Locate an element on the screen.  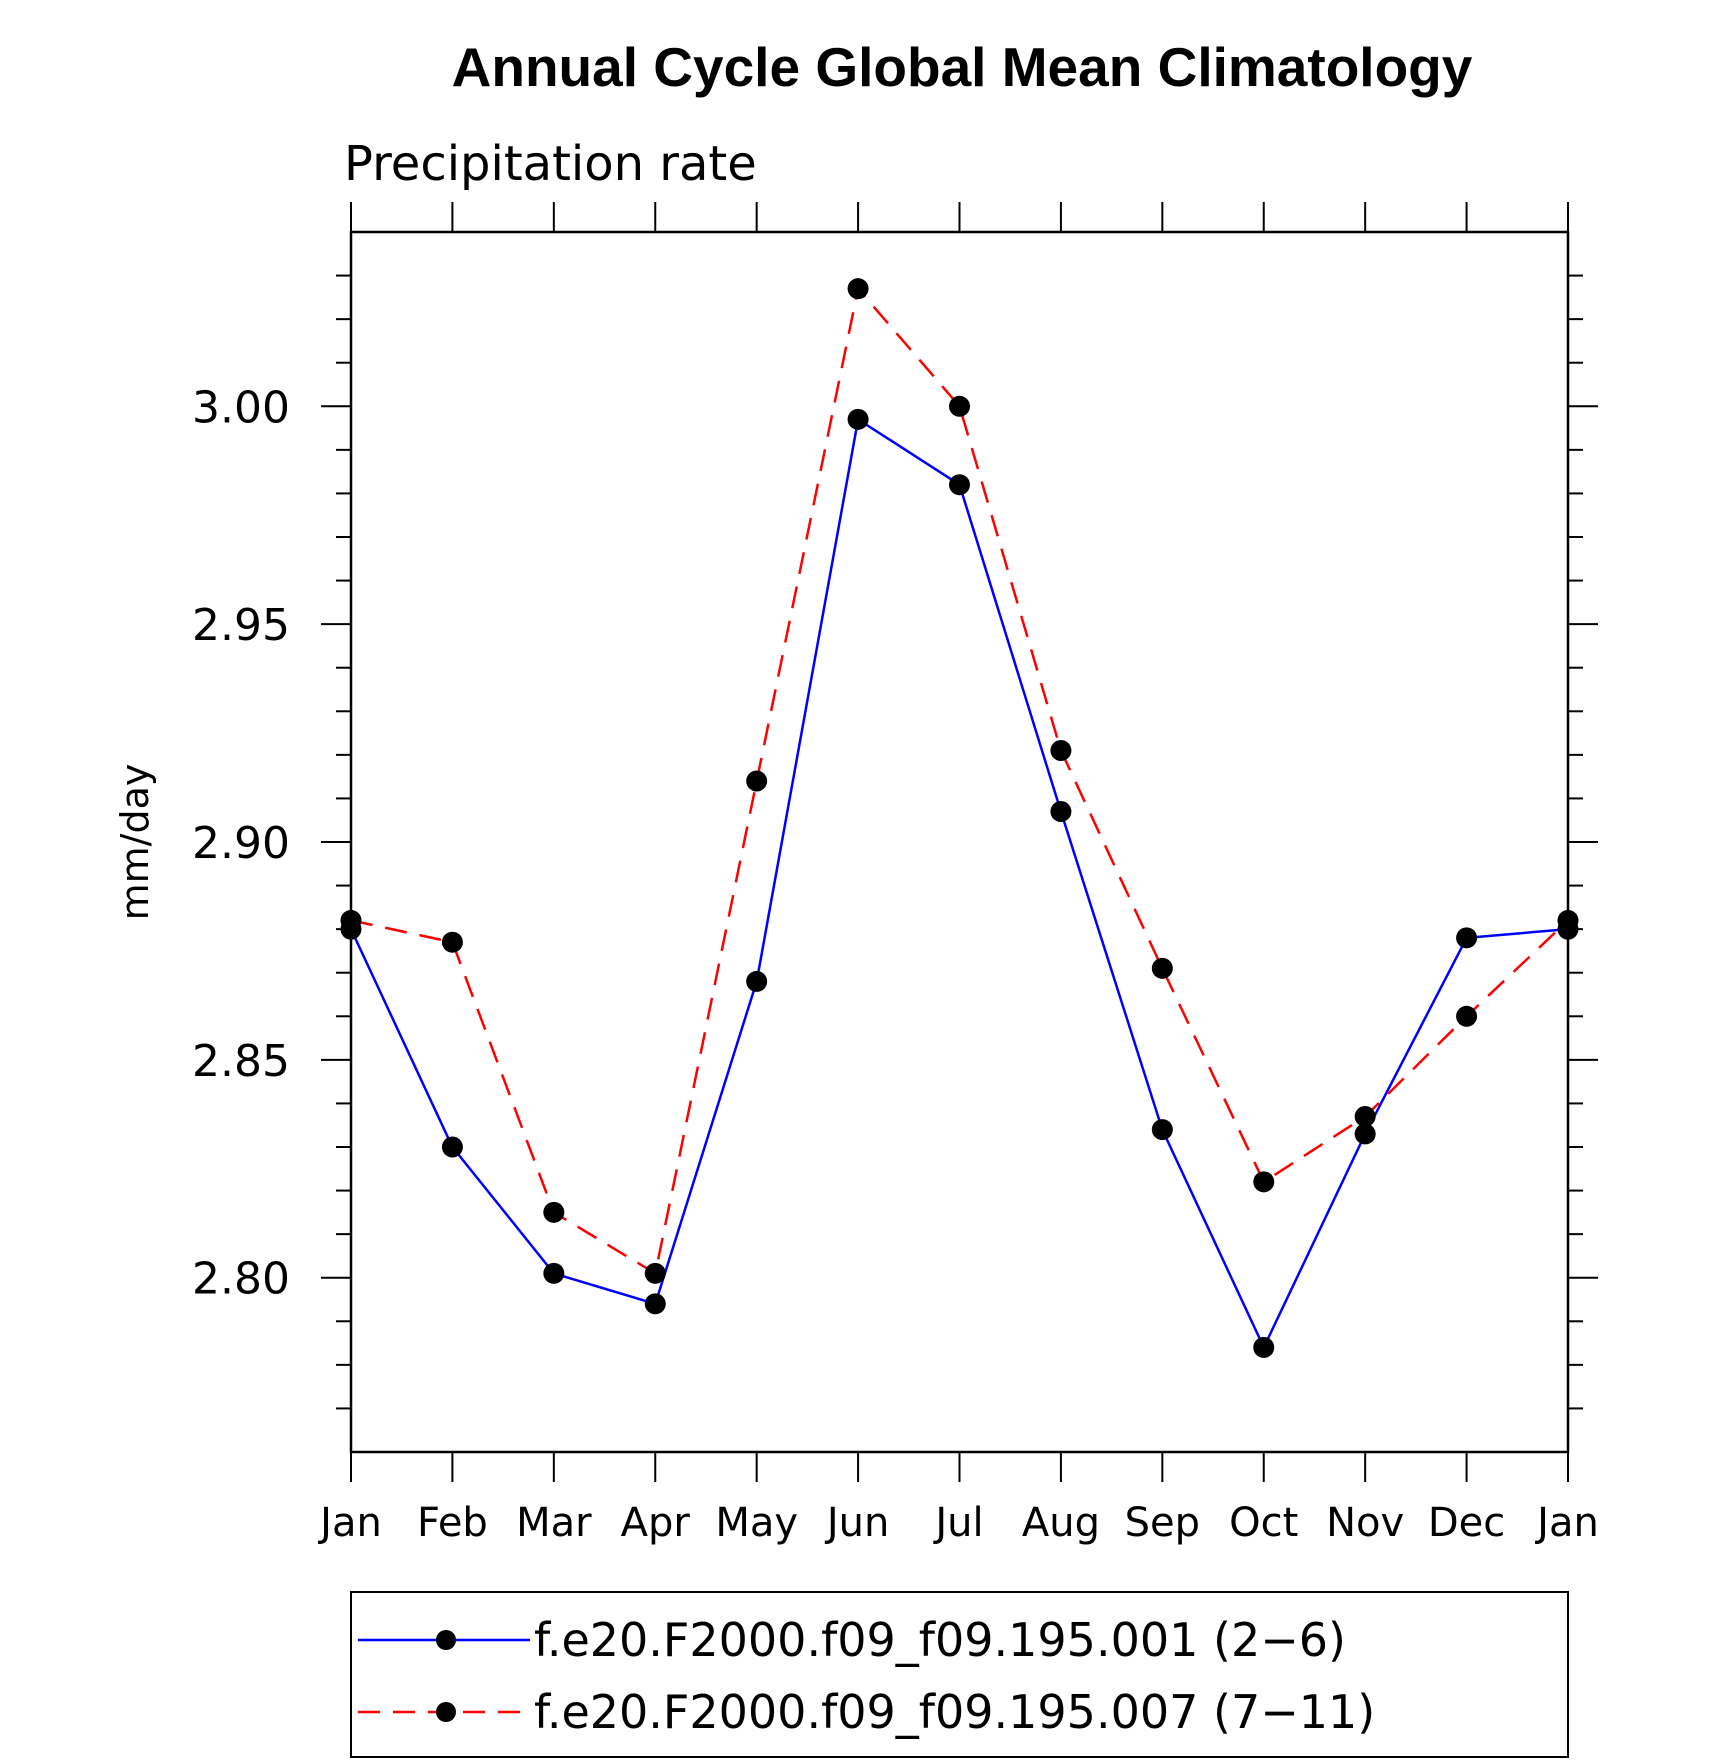
legend-label-series-1: f.e20.F2000.f09_f09.195.001 (2−6) is located at coordinates (940, 1640).